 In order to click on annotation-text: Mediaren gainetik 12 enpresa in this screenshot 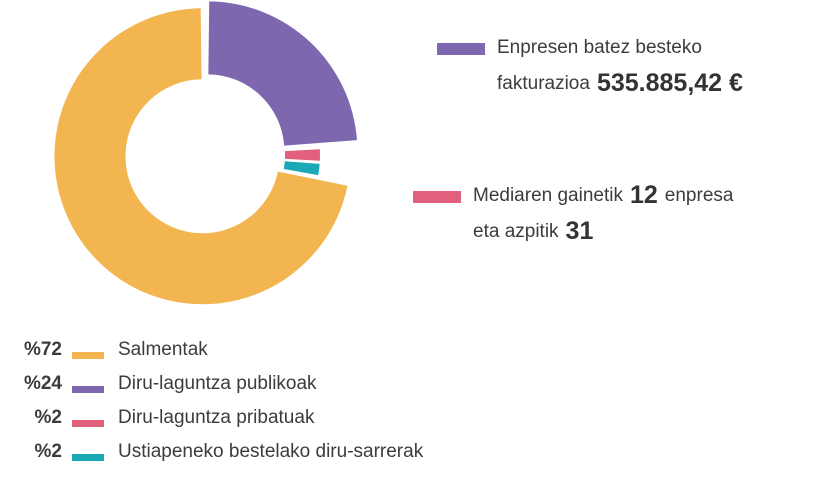, I will do `click(603, 195)`.